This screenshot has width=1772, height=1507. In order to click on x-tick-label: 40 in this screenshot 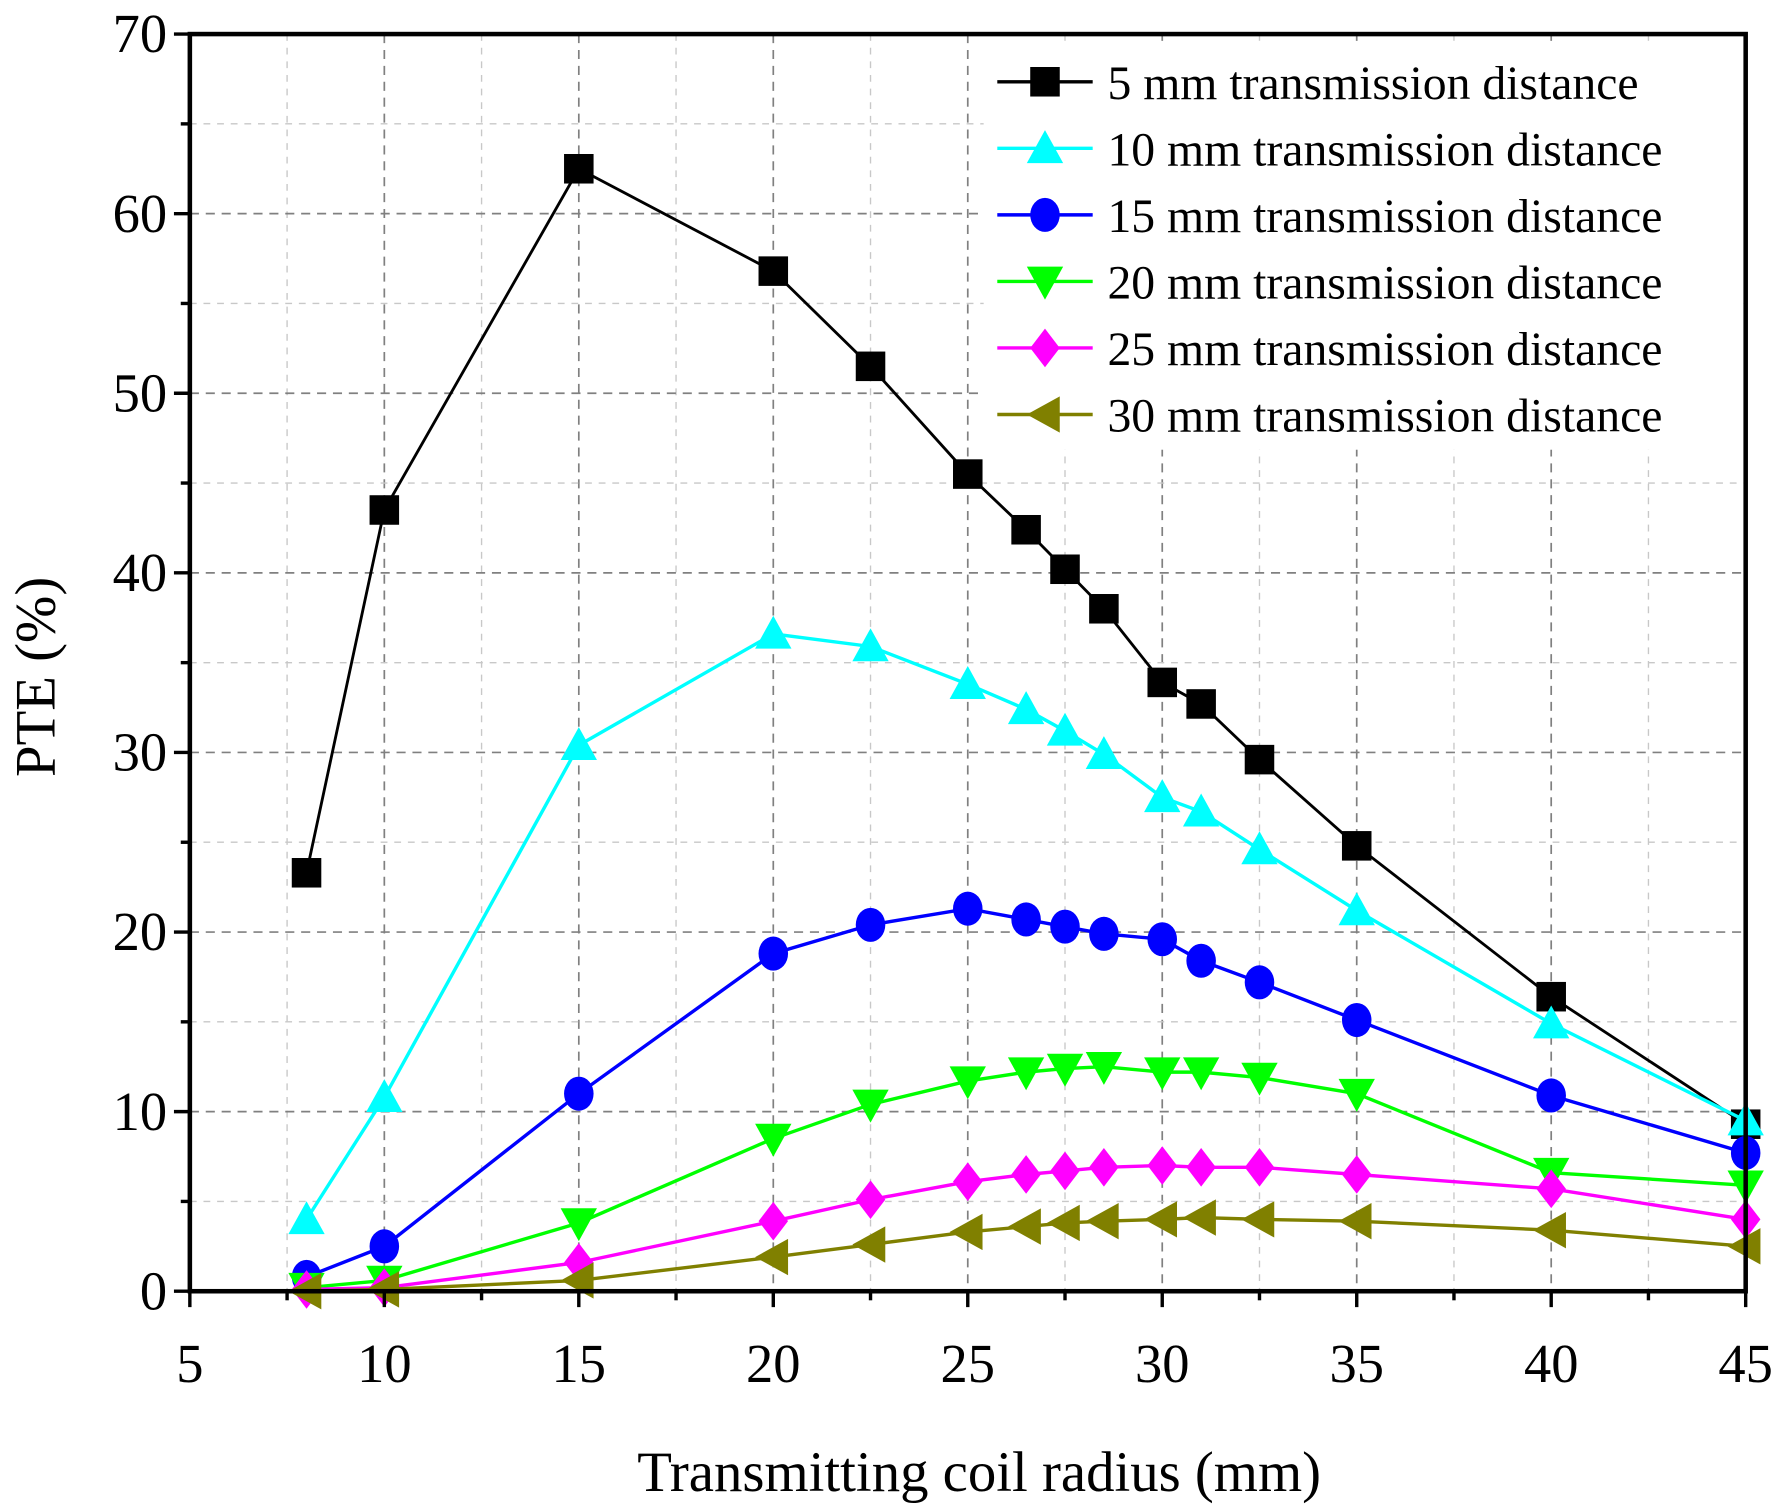, I will do `click(1551, 1363)`.